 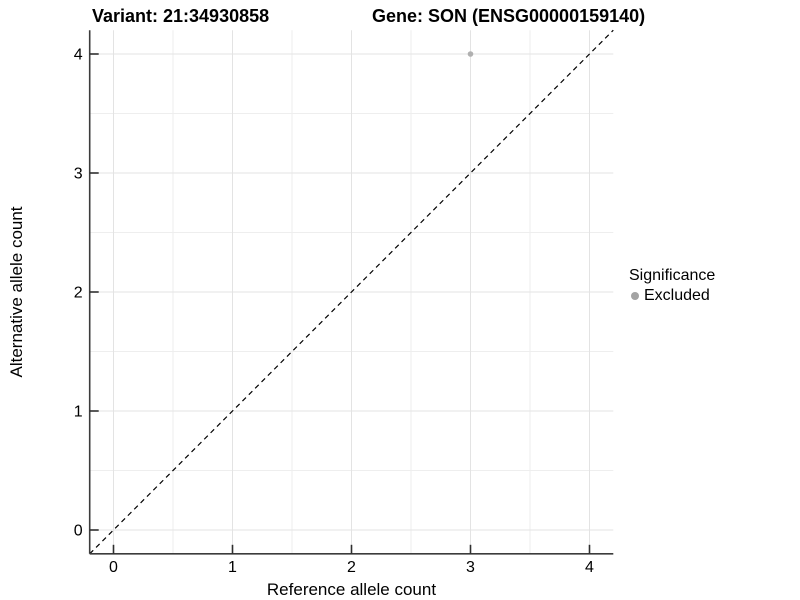 I want to click on legend-point-icon, so click(x=635, y=296).